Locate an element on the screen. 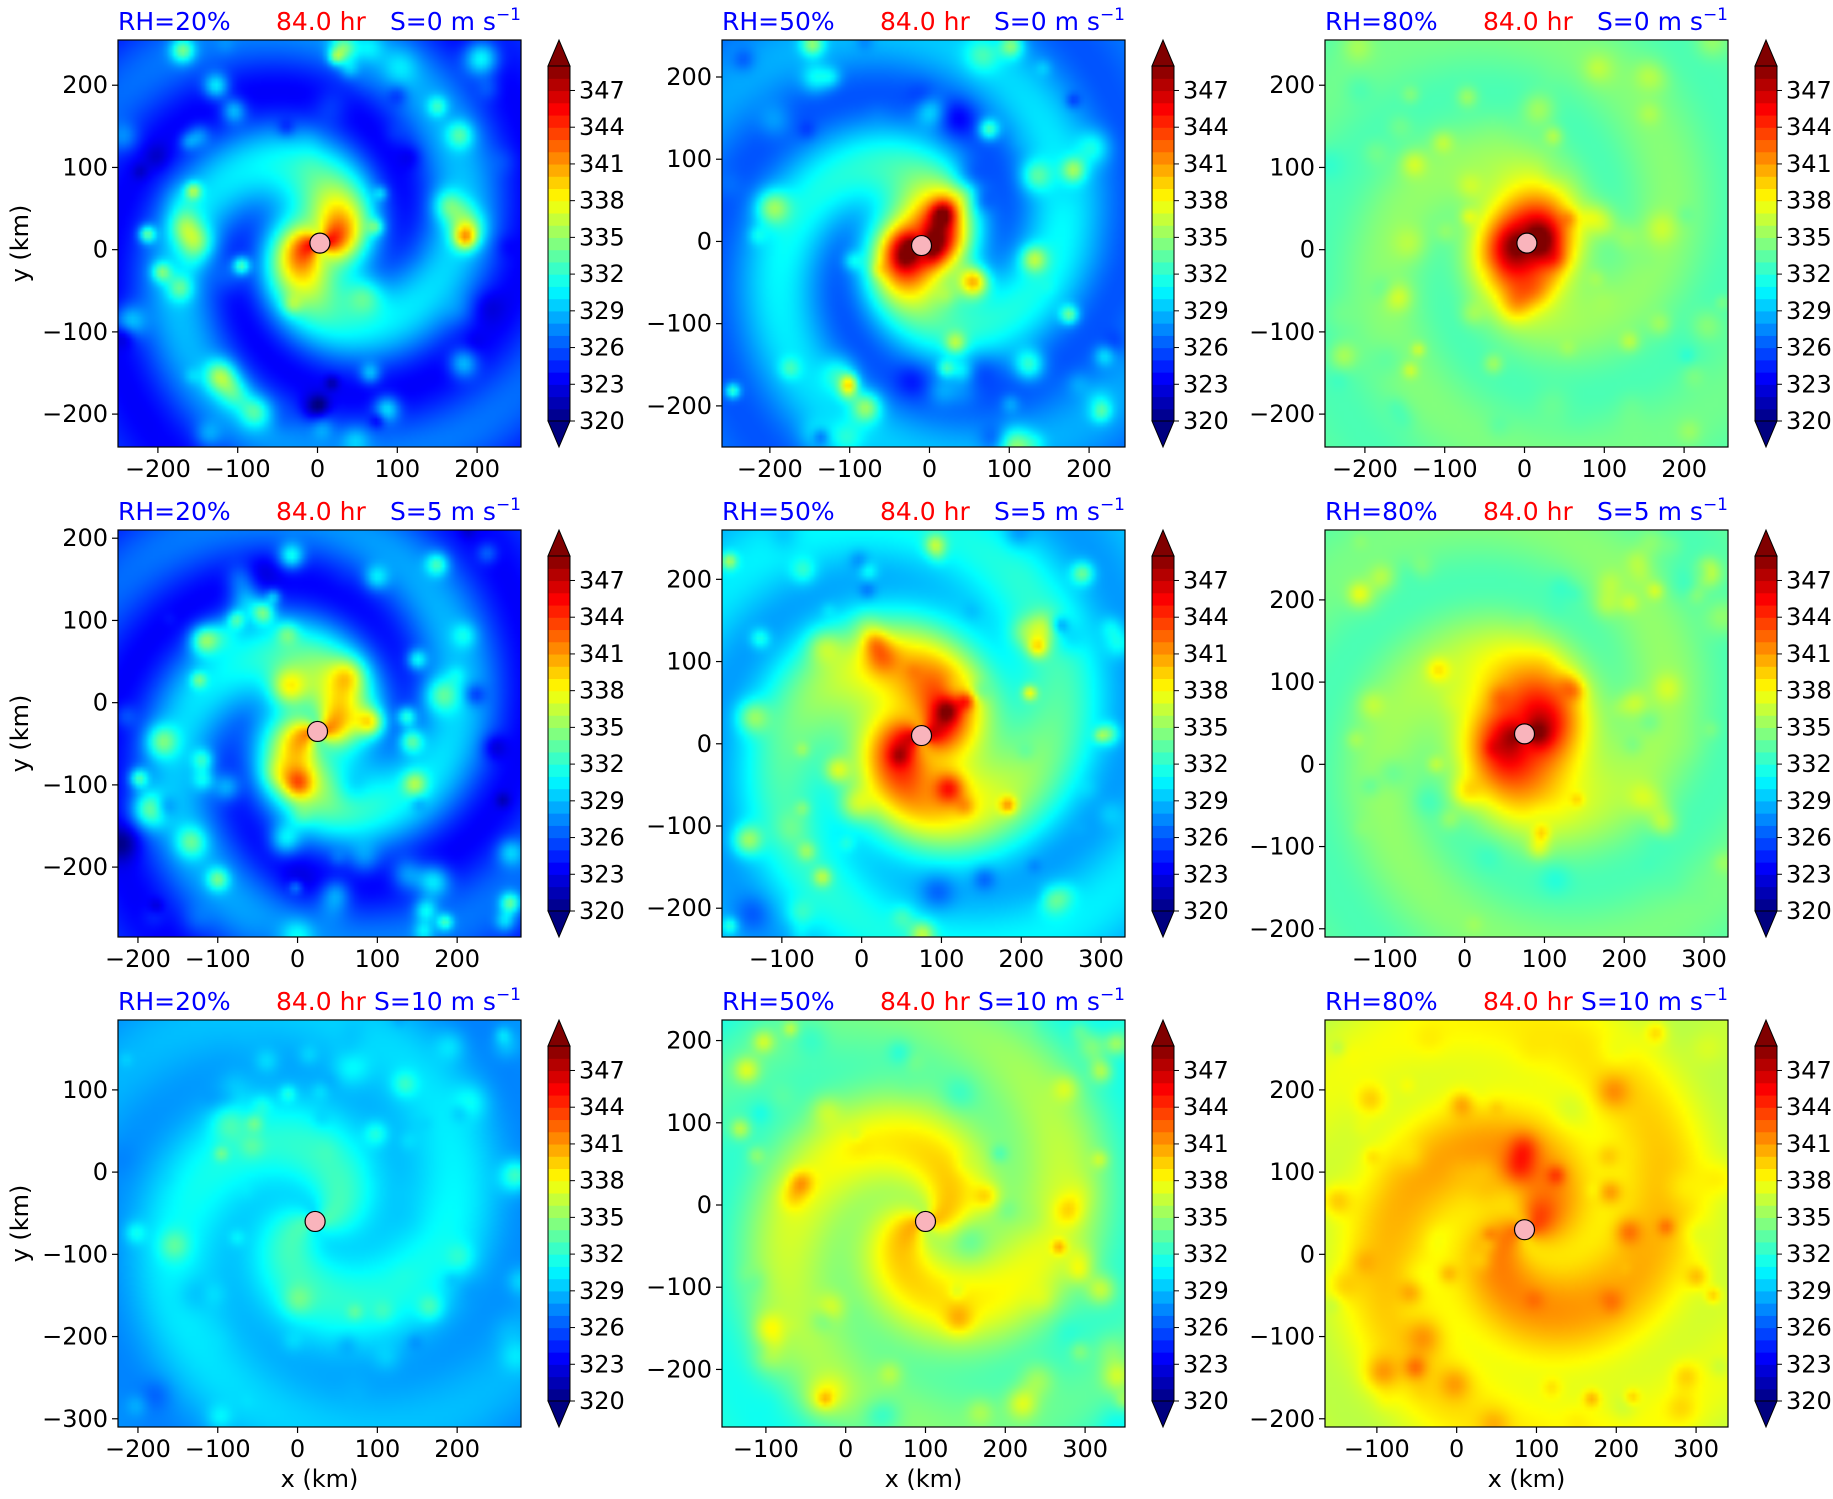 This screenshot has height=1499, width=1833. rh-label: RH=20% is located at coordinates (174, 511).